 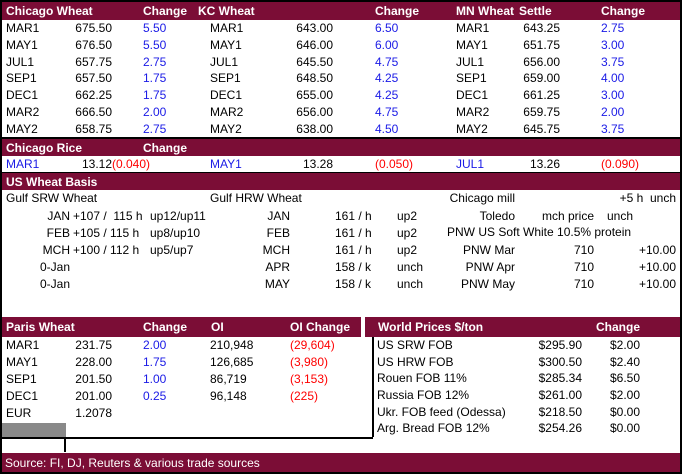 What do you see at coordinates (277, 266) in the screenshot?
I see `hrw-month-cell: APR` at bounding box center [277, 266].